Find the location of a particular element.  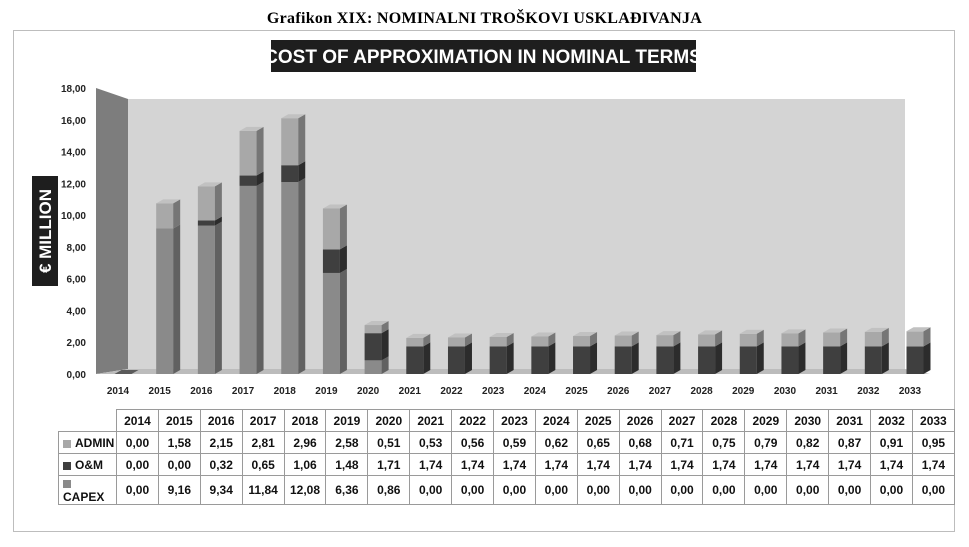

table-header-cell: 2032 is located at coordinates (891, 420).